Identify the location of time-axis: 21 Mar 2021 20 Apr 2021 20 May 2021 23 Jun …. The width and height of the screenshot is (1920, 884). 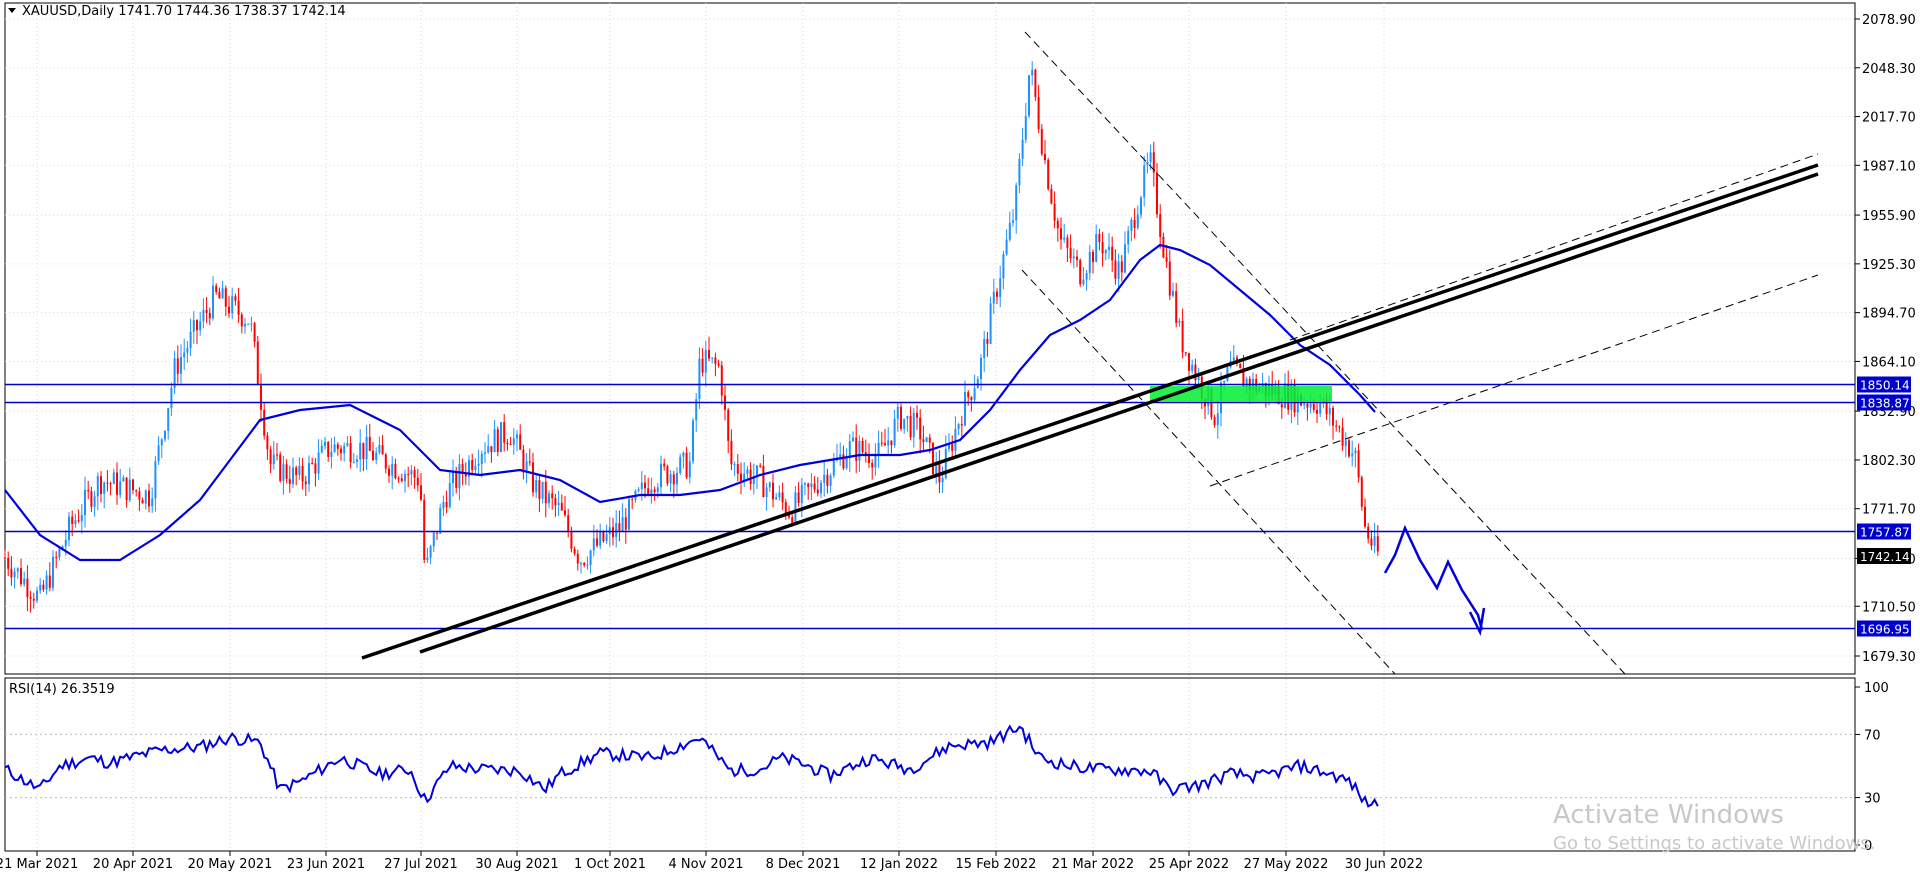
(711, 861).